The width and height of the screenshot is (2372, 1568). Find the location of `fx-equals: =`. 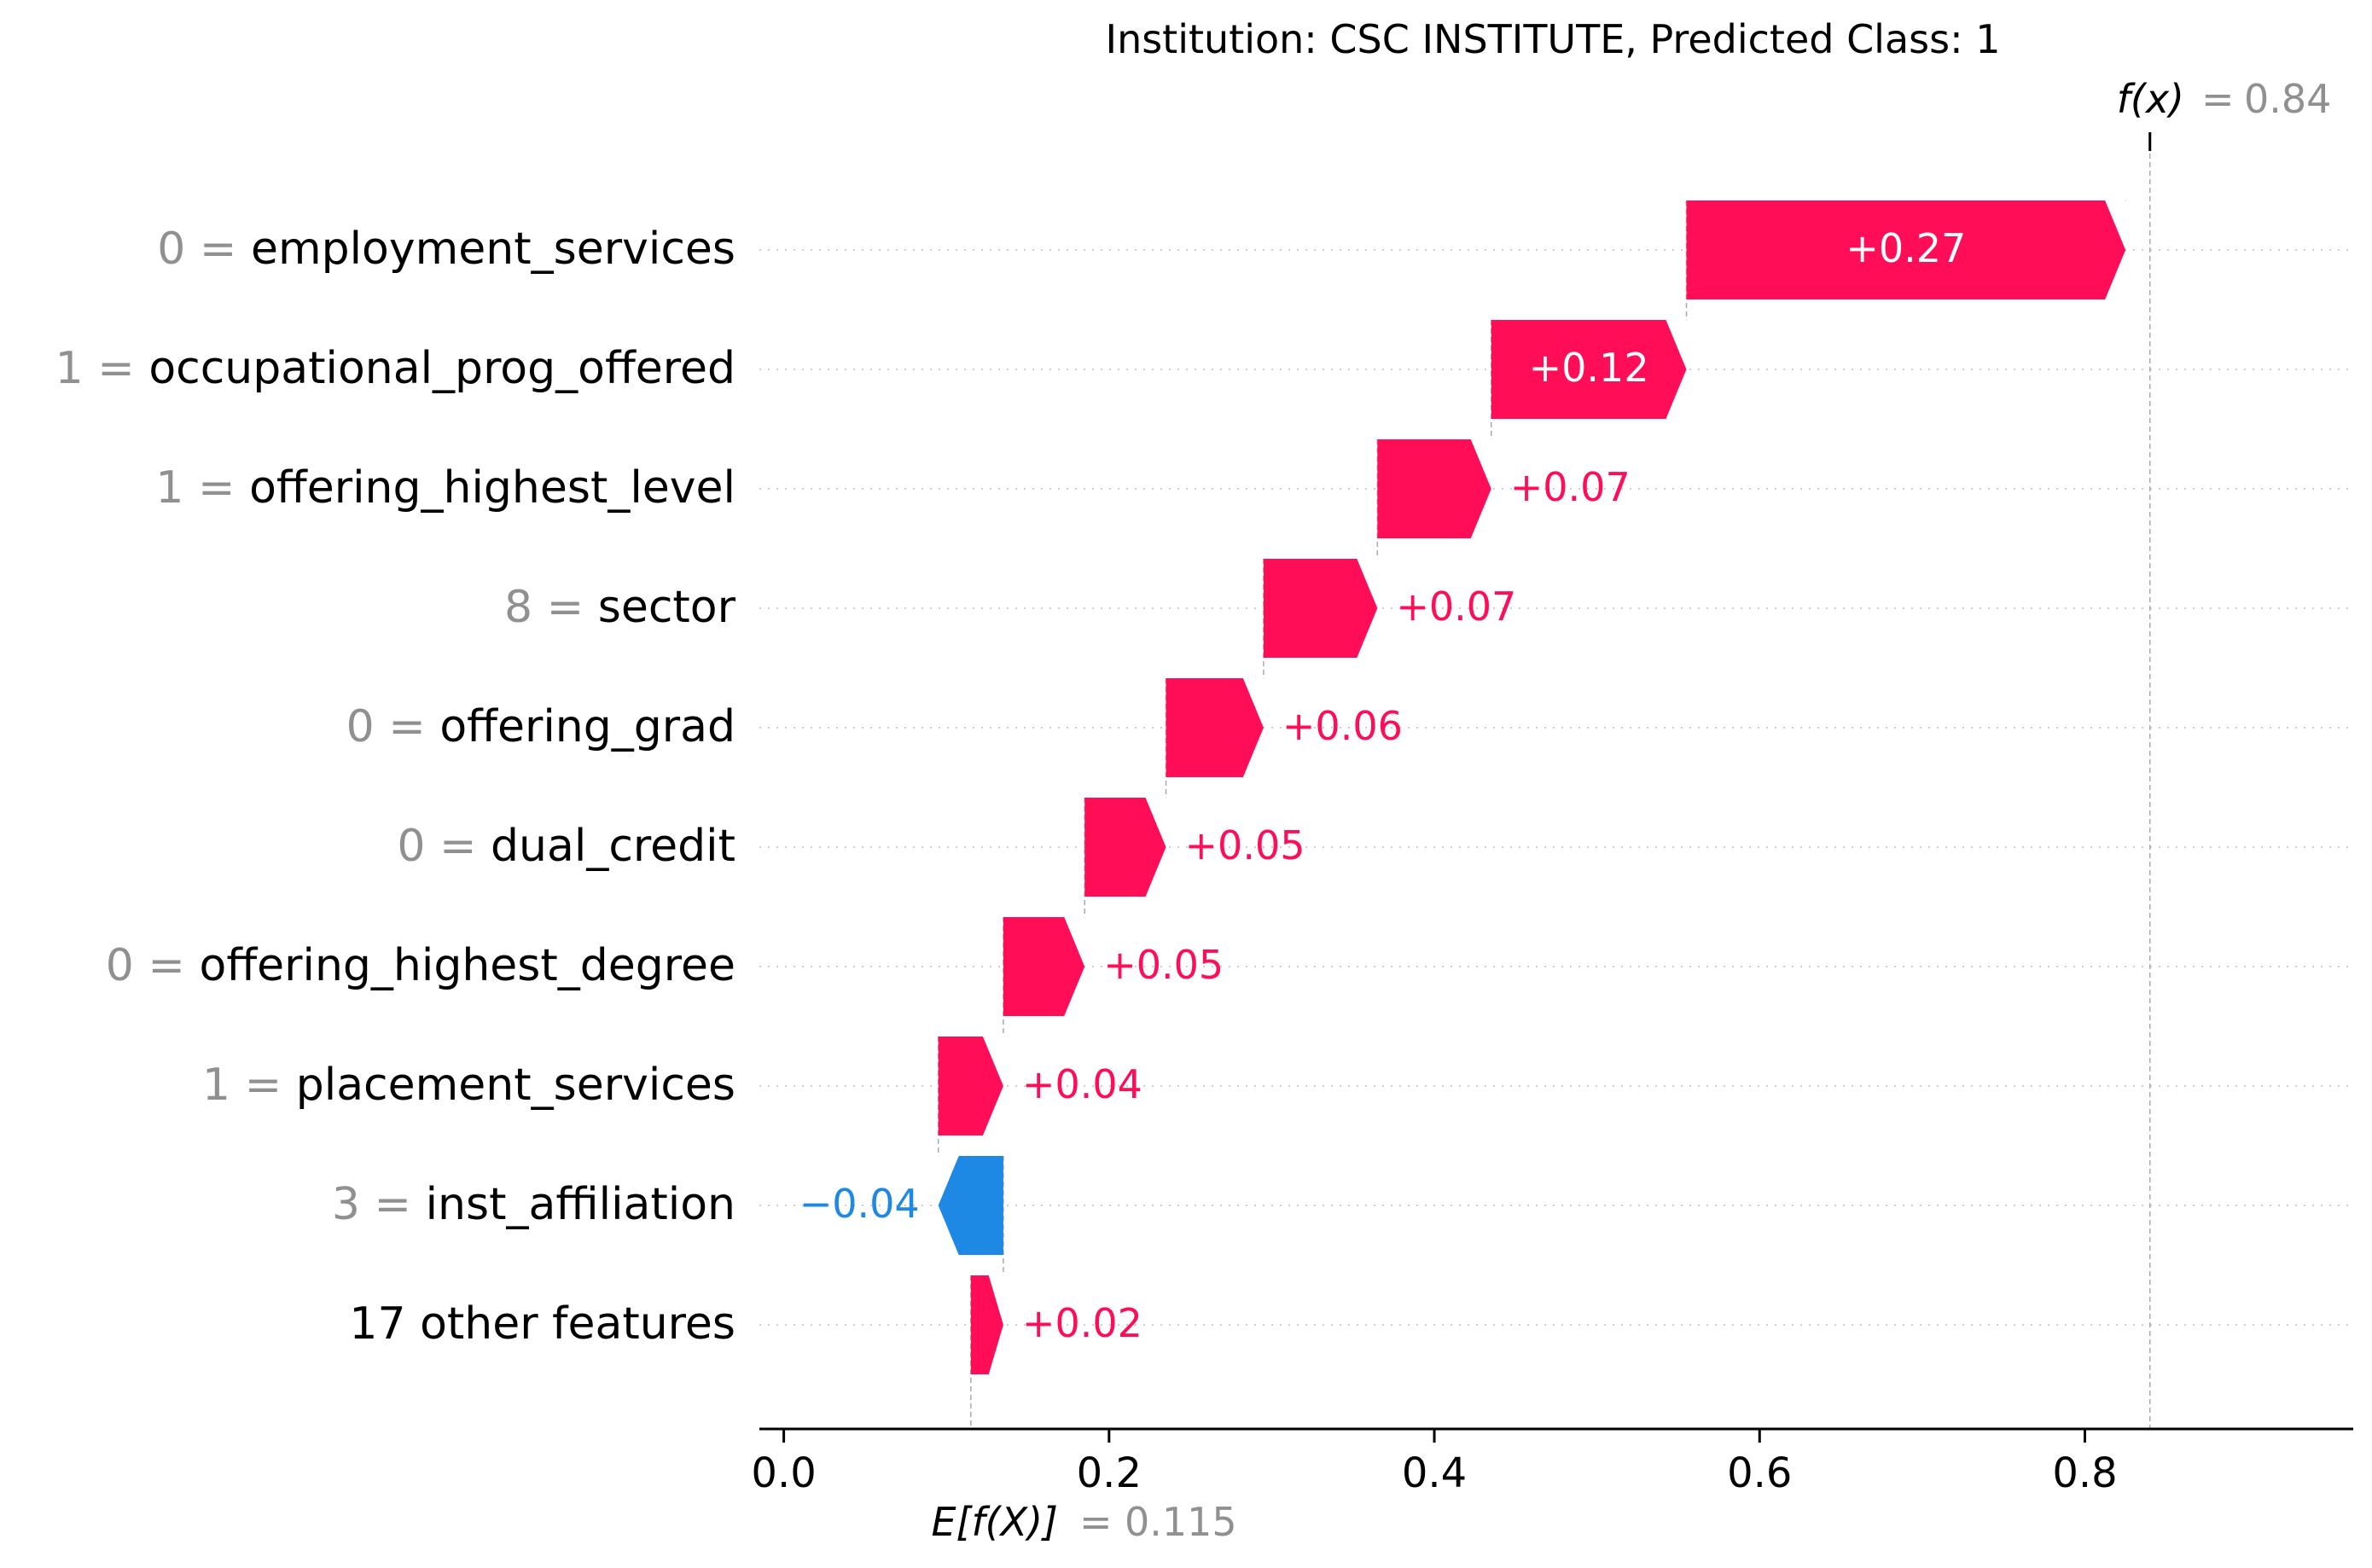

fx-equals: = is located at coordinates (2218, 99).